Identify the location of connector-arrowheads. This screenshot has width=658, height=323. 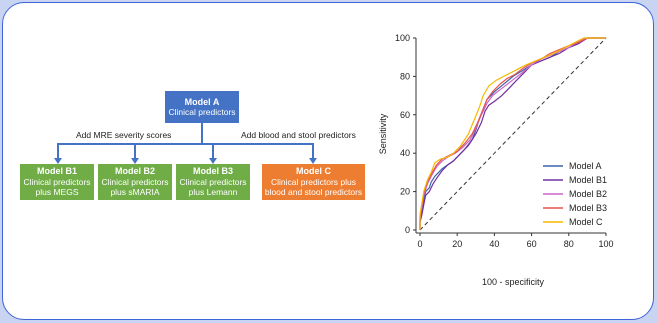
(185, 161).